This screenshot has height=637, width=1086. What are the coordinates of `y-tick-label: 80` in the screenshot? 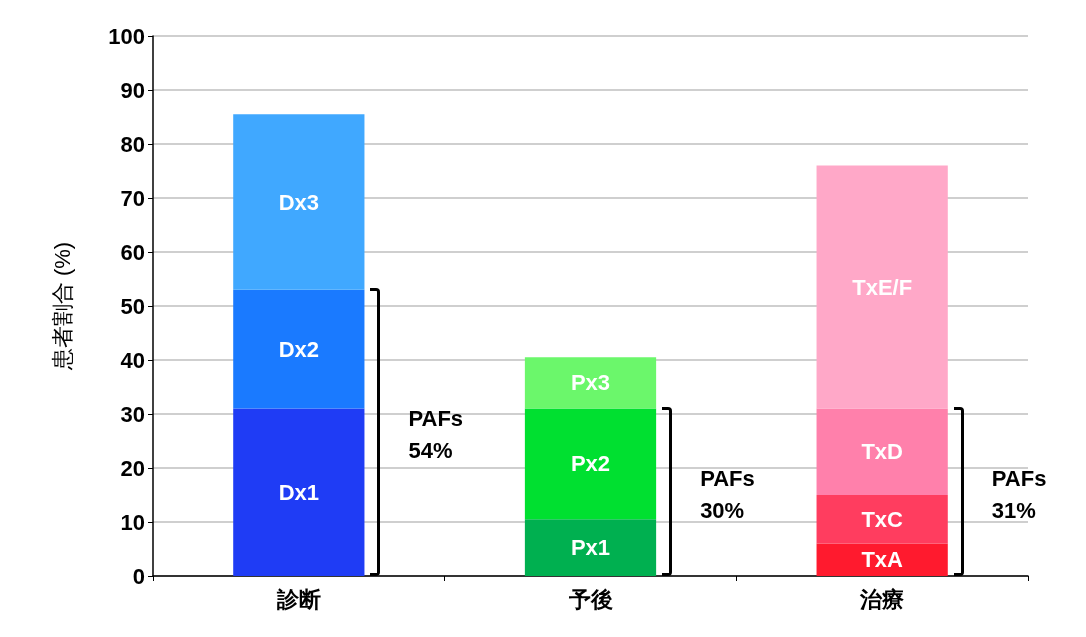 It's located at (132, 144).